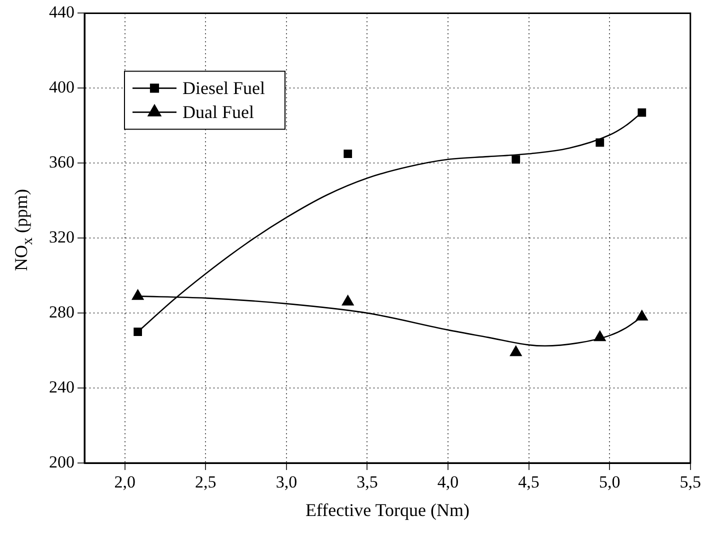 Image resolution: width=704 pixels, height=536 pixels. I want to click on x-tick-label: 4,0, so click(448, 482).